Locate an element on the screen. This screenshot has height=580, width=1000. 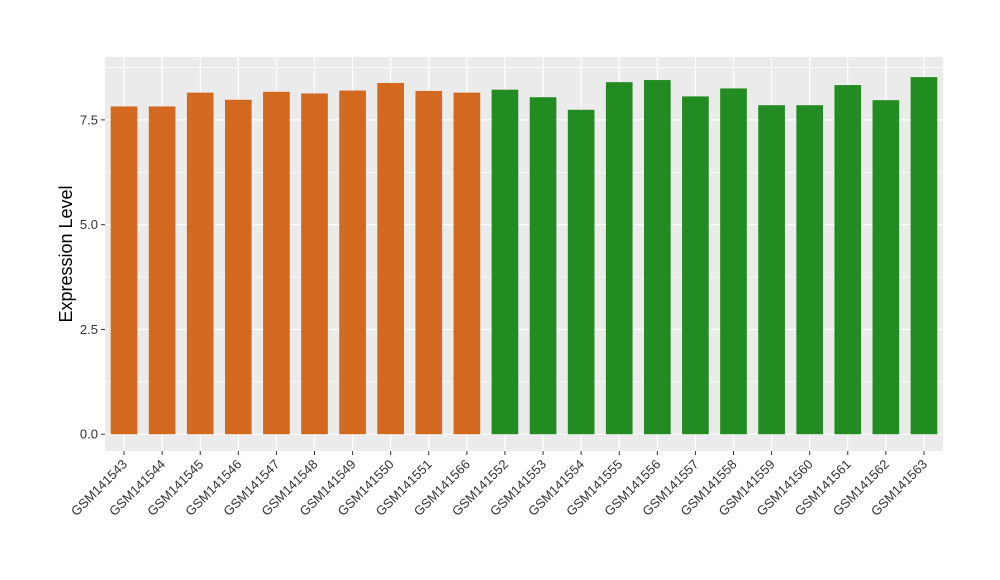
y-tick-label: 2.5 is located at coordinates (89, 329).